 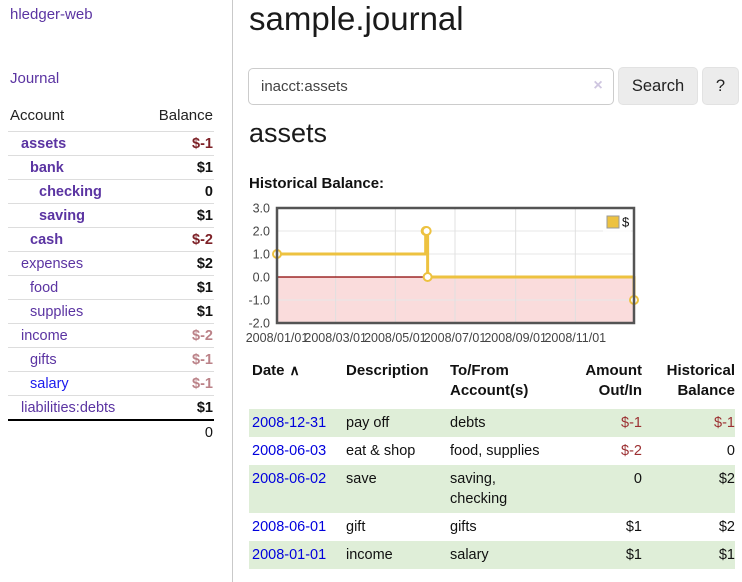 What do you see at coordinates (37, 115) in the screenshot?
I see `account-column-header: Account` at bounding box center [37, 115].